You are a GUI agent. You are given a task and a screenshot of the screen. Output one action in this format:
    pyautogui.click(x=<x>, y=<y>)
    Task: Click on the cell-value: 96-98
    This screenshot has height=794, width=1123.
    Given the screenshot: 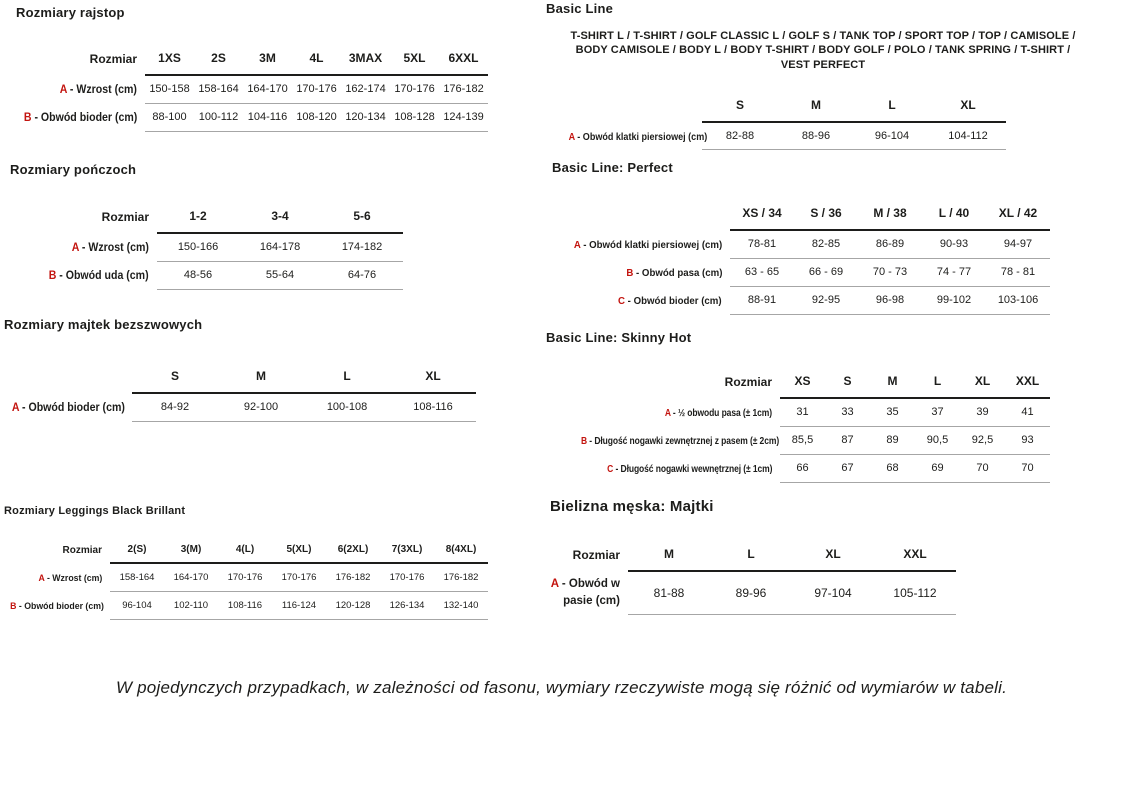 What is the action you would take?
    pyautogui.click(x=890, y=300)
    